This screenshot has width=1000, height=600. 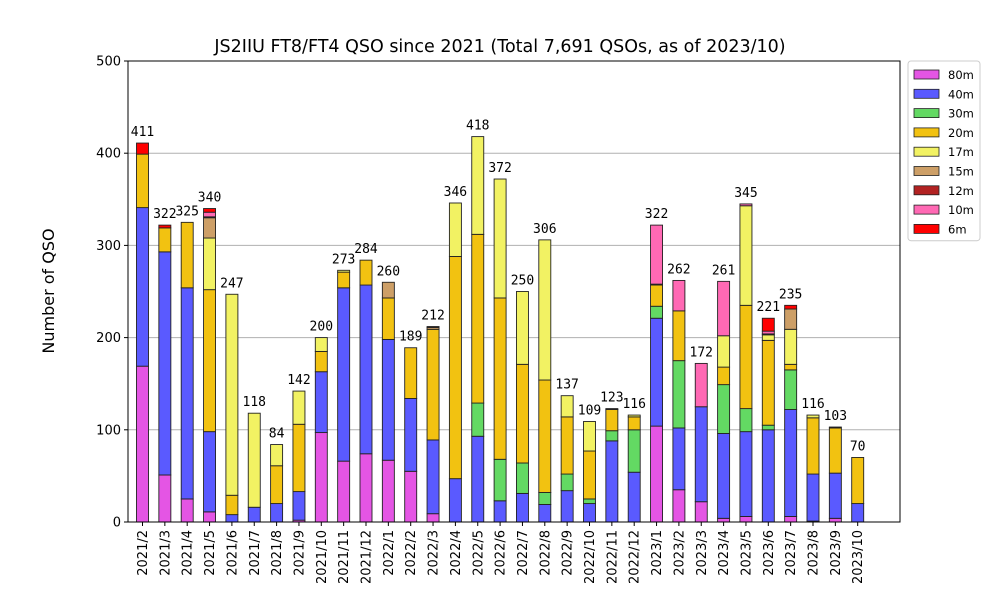 What do you see at coordinates (389, 553) in the screenshot?
I see `x-tick-label: 2022/1` at bounding box center [389, 553].